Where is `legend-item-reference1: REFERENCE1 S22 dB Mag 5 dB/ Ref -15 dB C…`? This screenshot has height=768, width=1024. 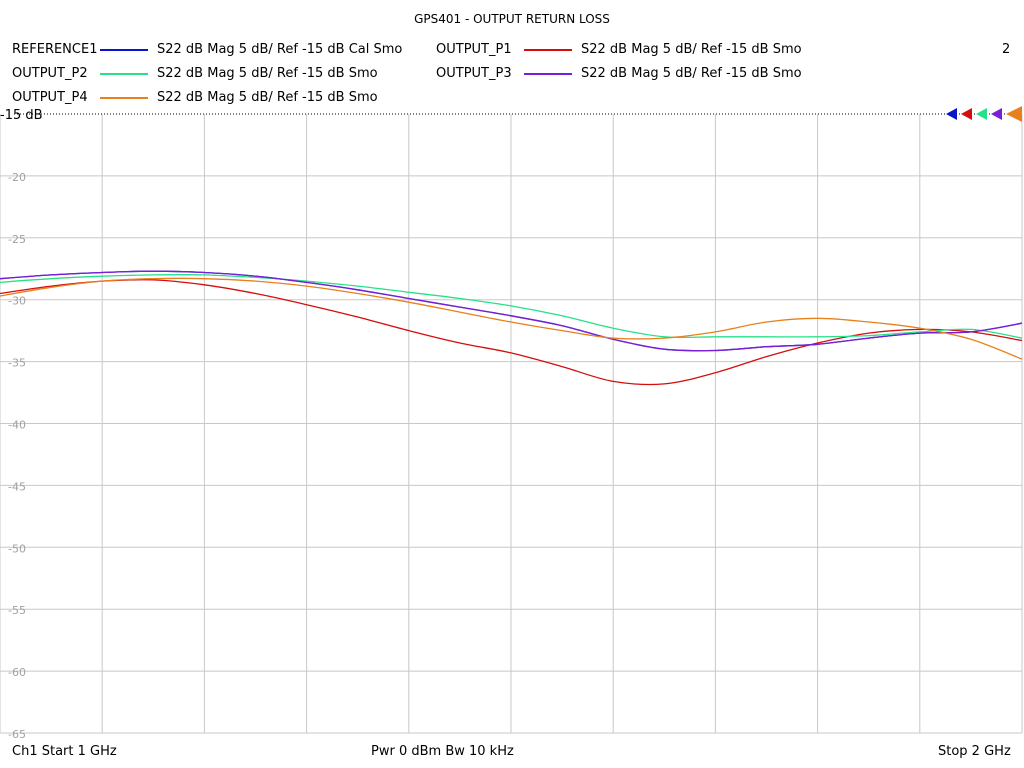 legend-item-reference1: REFERENCE1 S22 dB Mag 5 dB/ Ref -15 dB C… is located at coordinates (222, 51).